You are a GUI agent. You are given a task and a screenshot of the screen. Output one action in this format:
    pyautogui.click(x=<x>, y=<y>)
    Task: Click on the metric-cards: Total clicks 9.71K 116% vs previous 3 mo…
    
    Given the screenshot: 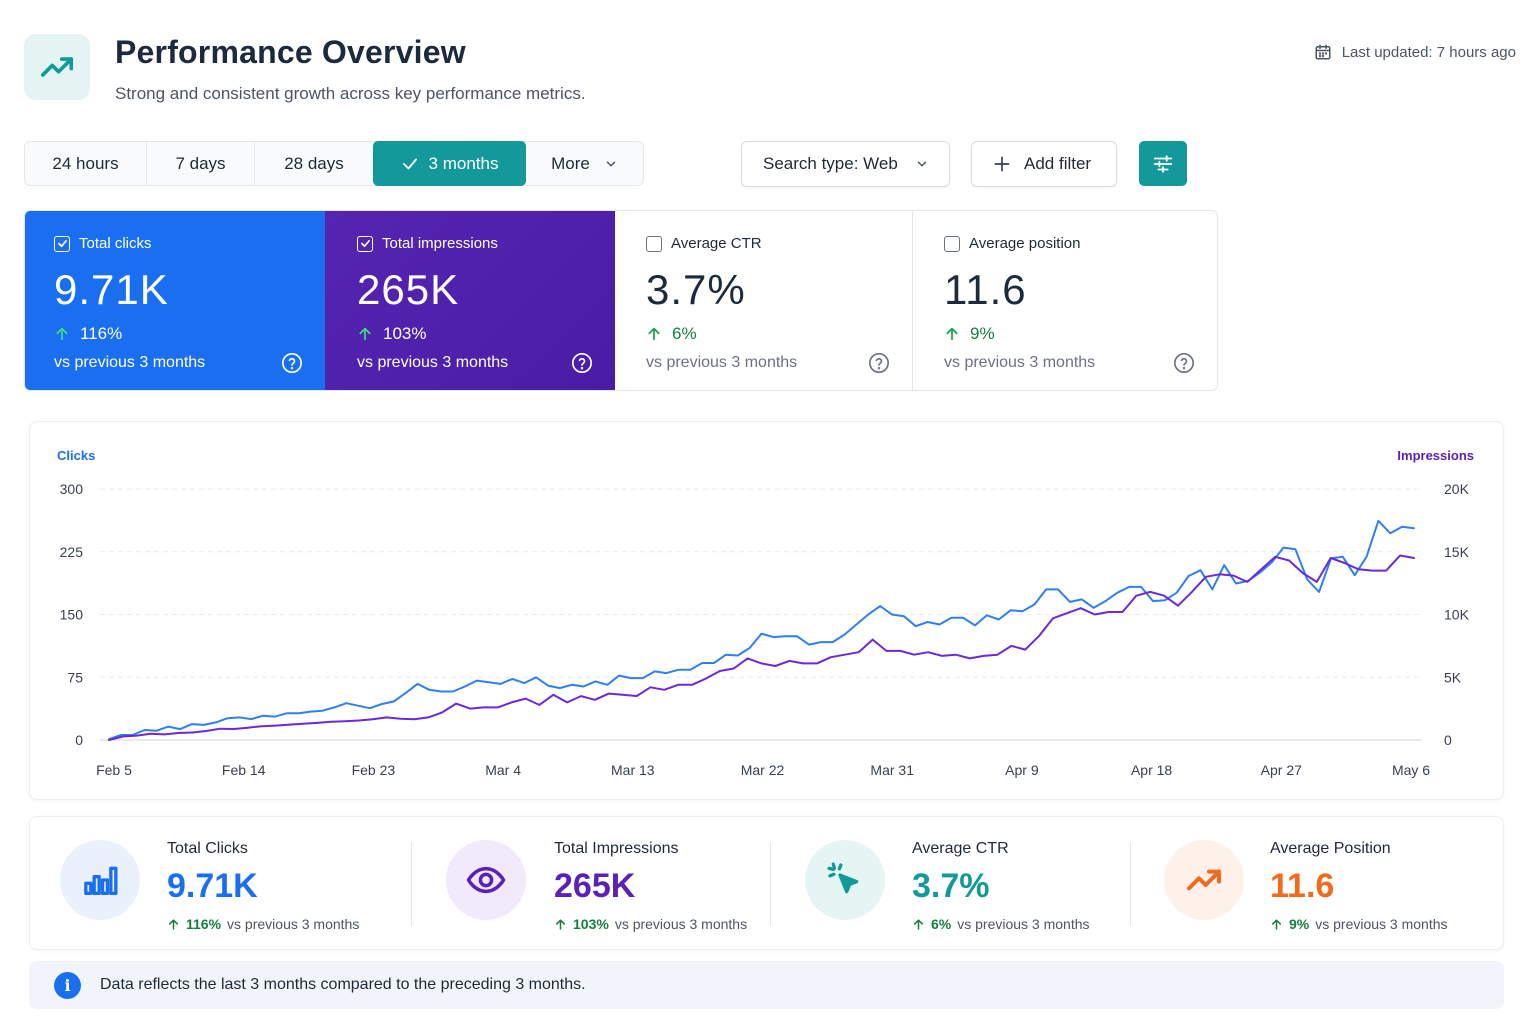 What is the action you would take?
    pyautogui.click(x=621, y=300)
    